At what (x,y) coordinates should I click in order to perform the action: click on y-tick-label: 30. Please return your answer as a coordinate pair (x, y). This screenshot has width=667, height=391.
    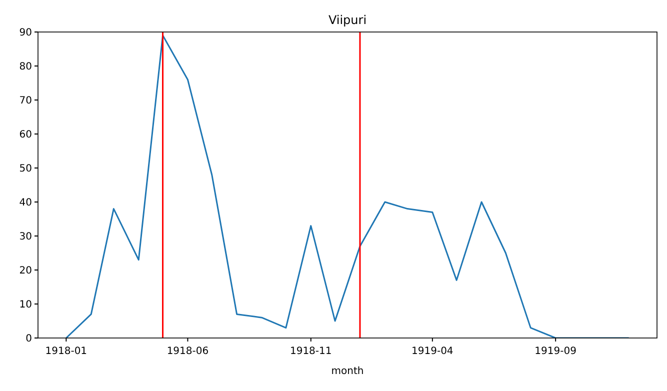
    Looking at the image, I should click on (25, 237).